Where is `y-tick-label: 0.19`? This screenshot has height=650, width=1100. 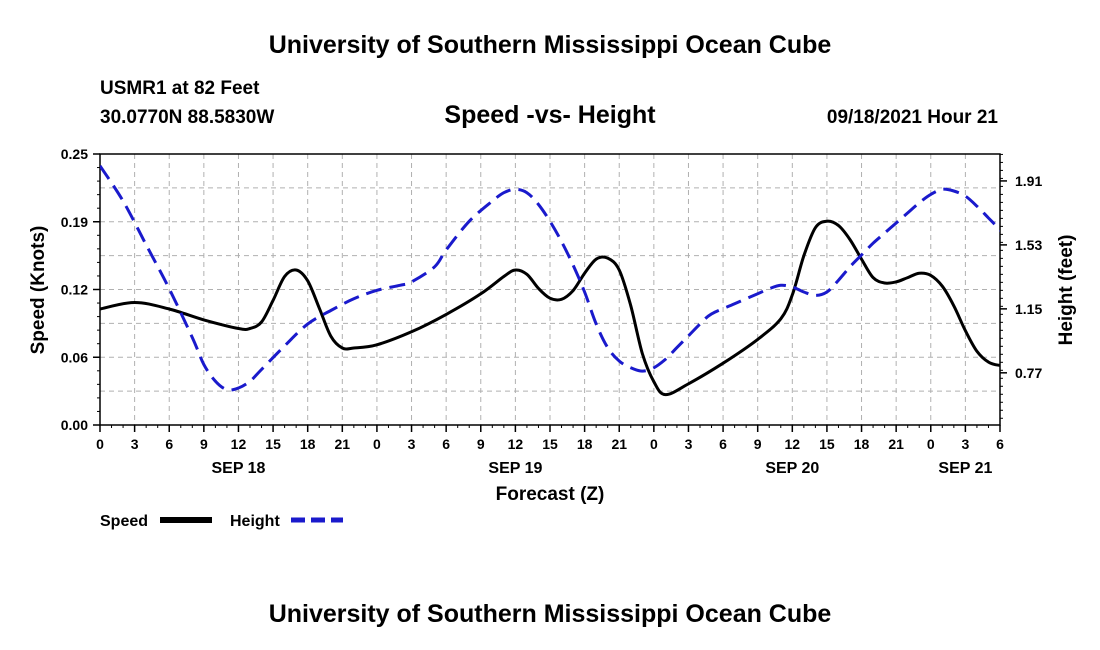
y-tick-label: 0.19 is located at coordinates (74, 222).